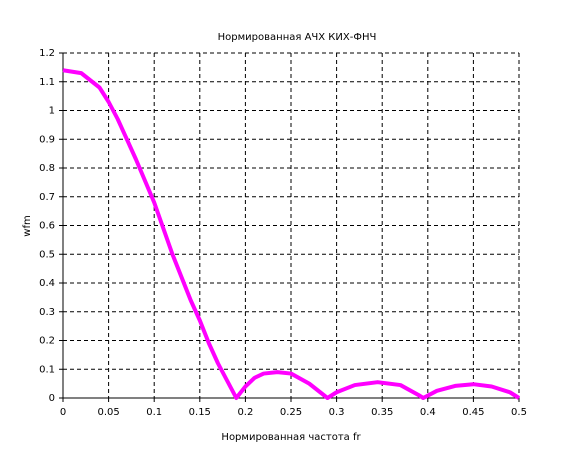 The width and height of the screenshot is (585, 449). I want to click on x-axis-label: Нормированная частота fr, so click(291, 437).